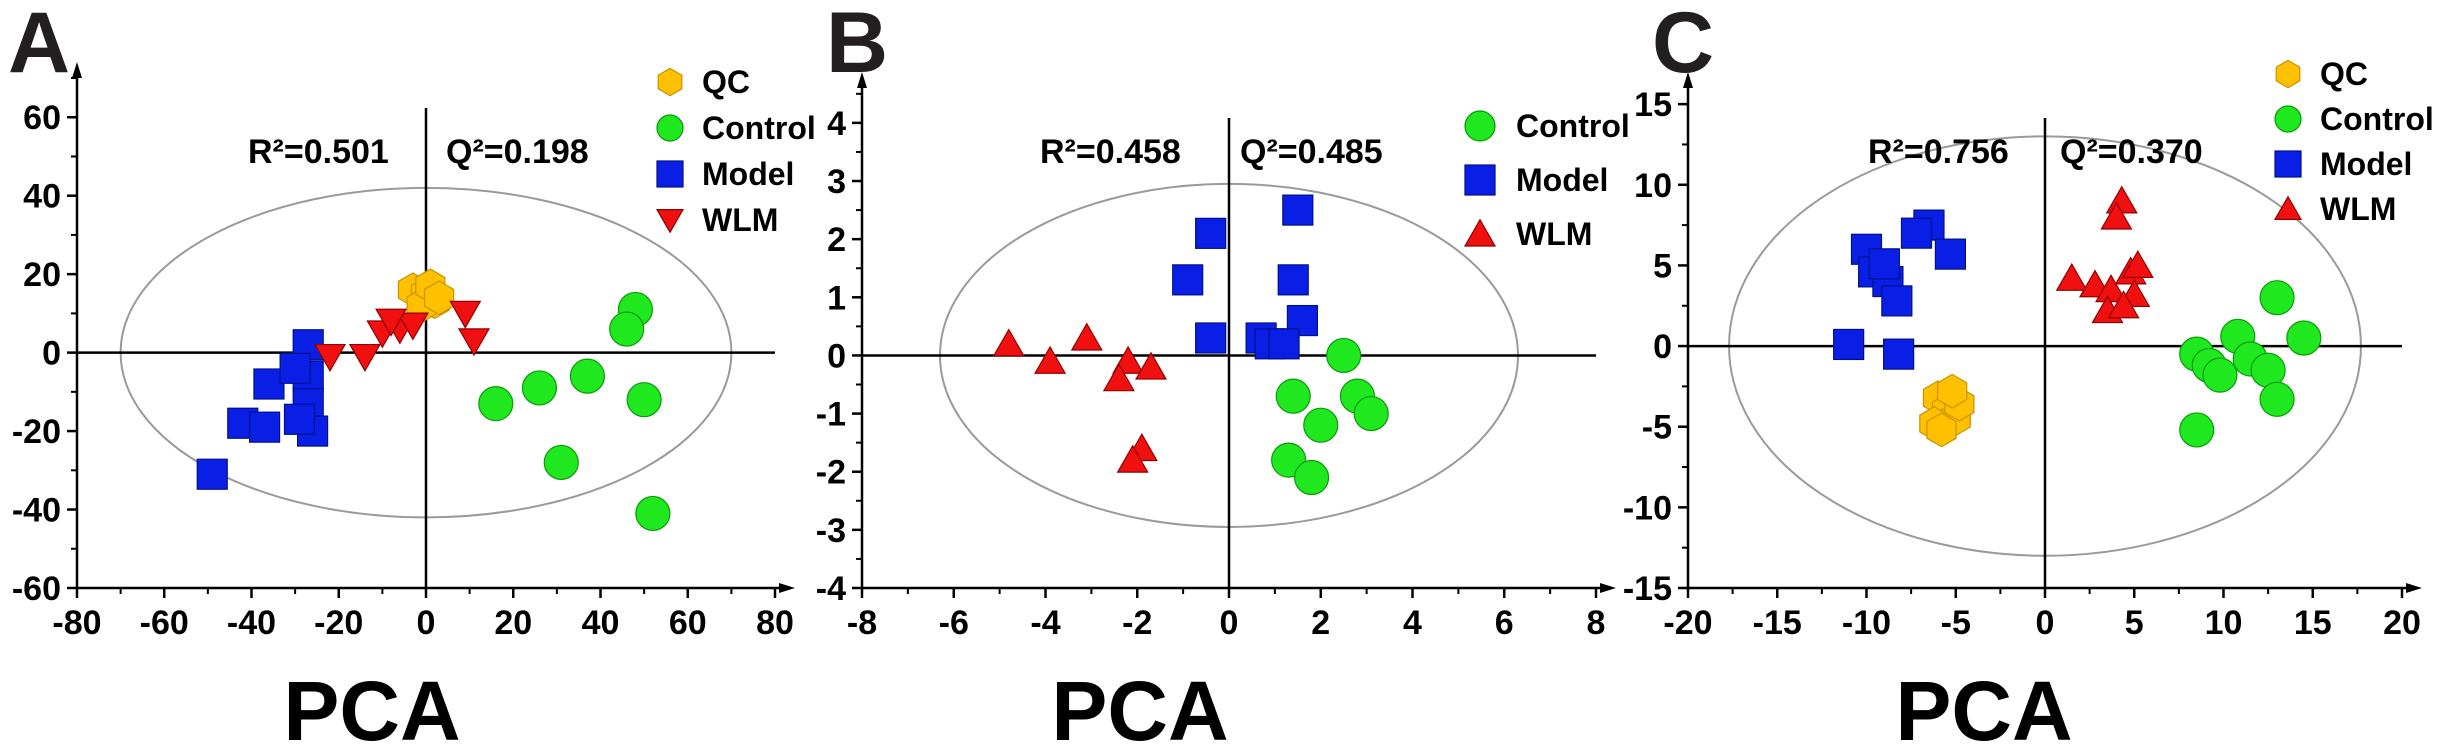 The width and height of the screenshot is (2448, 748). Describe the element at coordinates (1504, 623) in the screenshot. I see `x-tick-label: 6` at that location.